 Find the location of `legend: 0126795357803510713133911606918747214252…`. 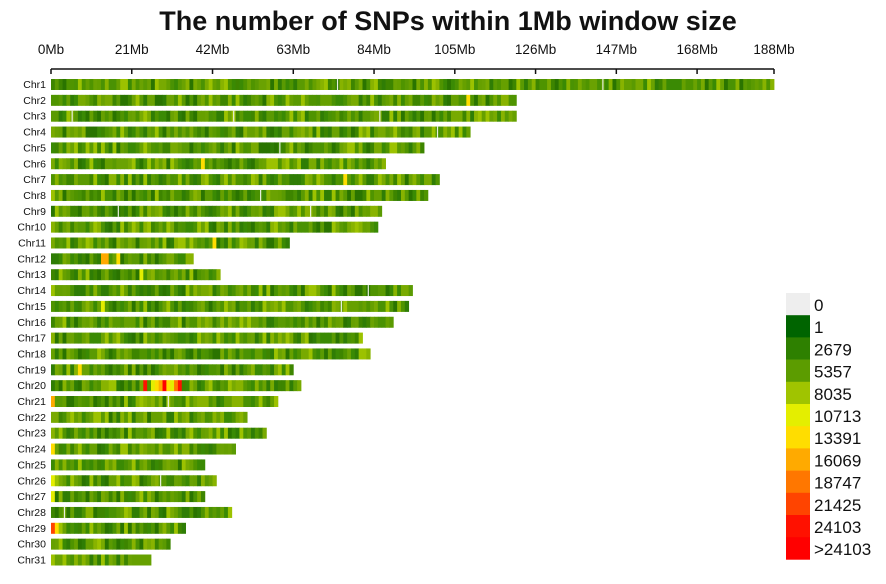

legend: 0126795357803510713133911606918747214252… is located at coordinates (828, 426).